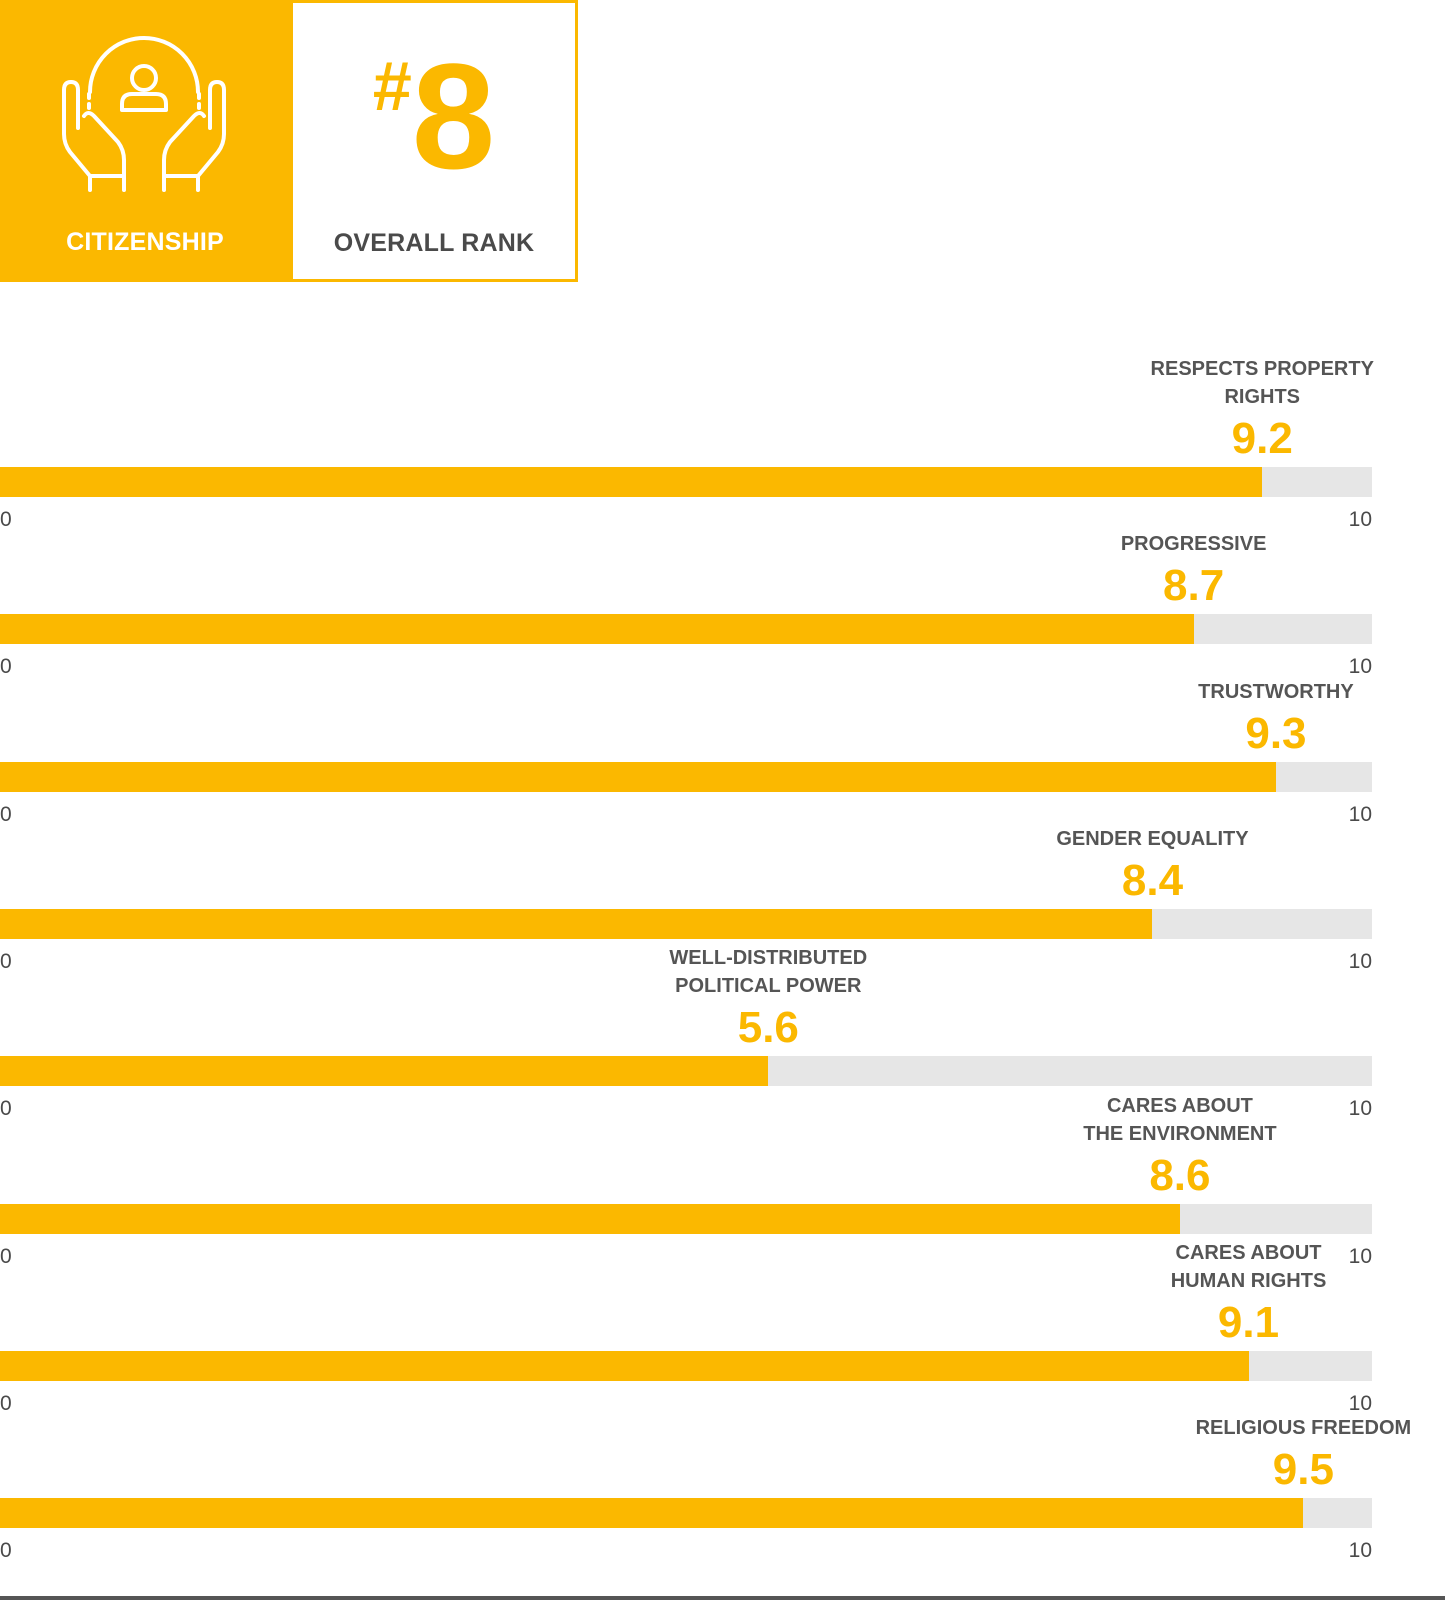 Image resolution: width=1445 pixels, height=1600 pixels. I want to click on metric-value-label: 8.7, so click(1194, 585).